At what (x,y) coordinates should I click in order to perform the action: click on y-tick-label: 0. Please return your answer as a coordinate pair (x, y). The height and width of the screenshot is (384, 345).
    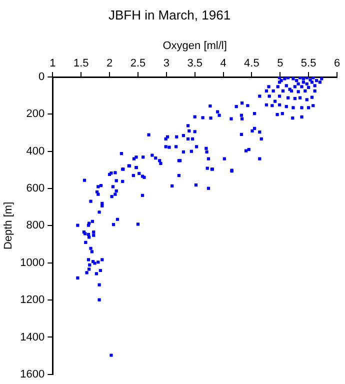
    Looking at the image, I should click on (41, 77).